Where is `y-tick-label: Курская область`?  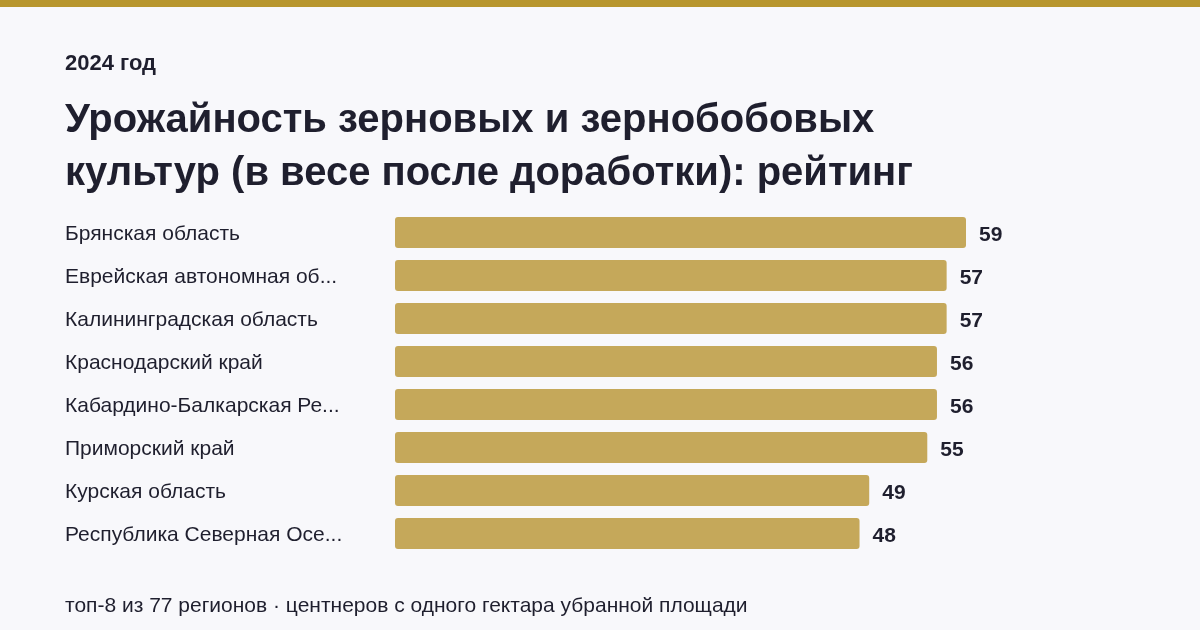
y-tick-label: Курская область is located at coordinates (146, 490).